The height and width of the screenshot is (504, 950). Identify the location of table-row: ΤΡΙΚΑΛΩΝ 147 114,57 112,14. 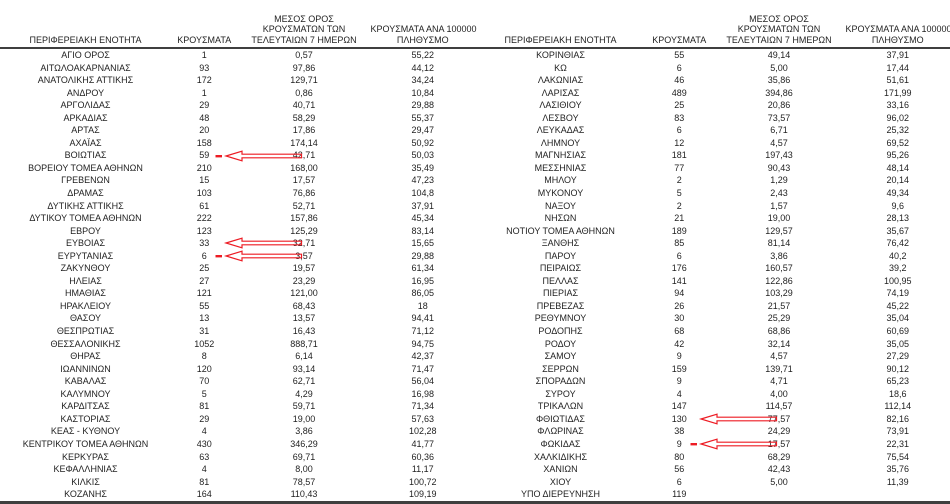
(712, 406).